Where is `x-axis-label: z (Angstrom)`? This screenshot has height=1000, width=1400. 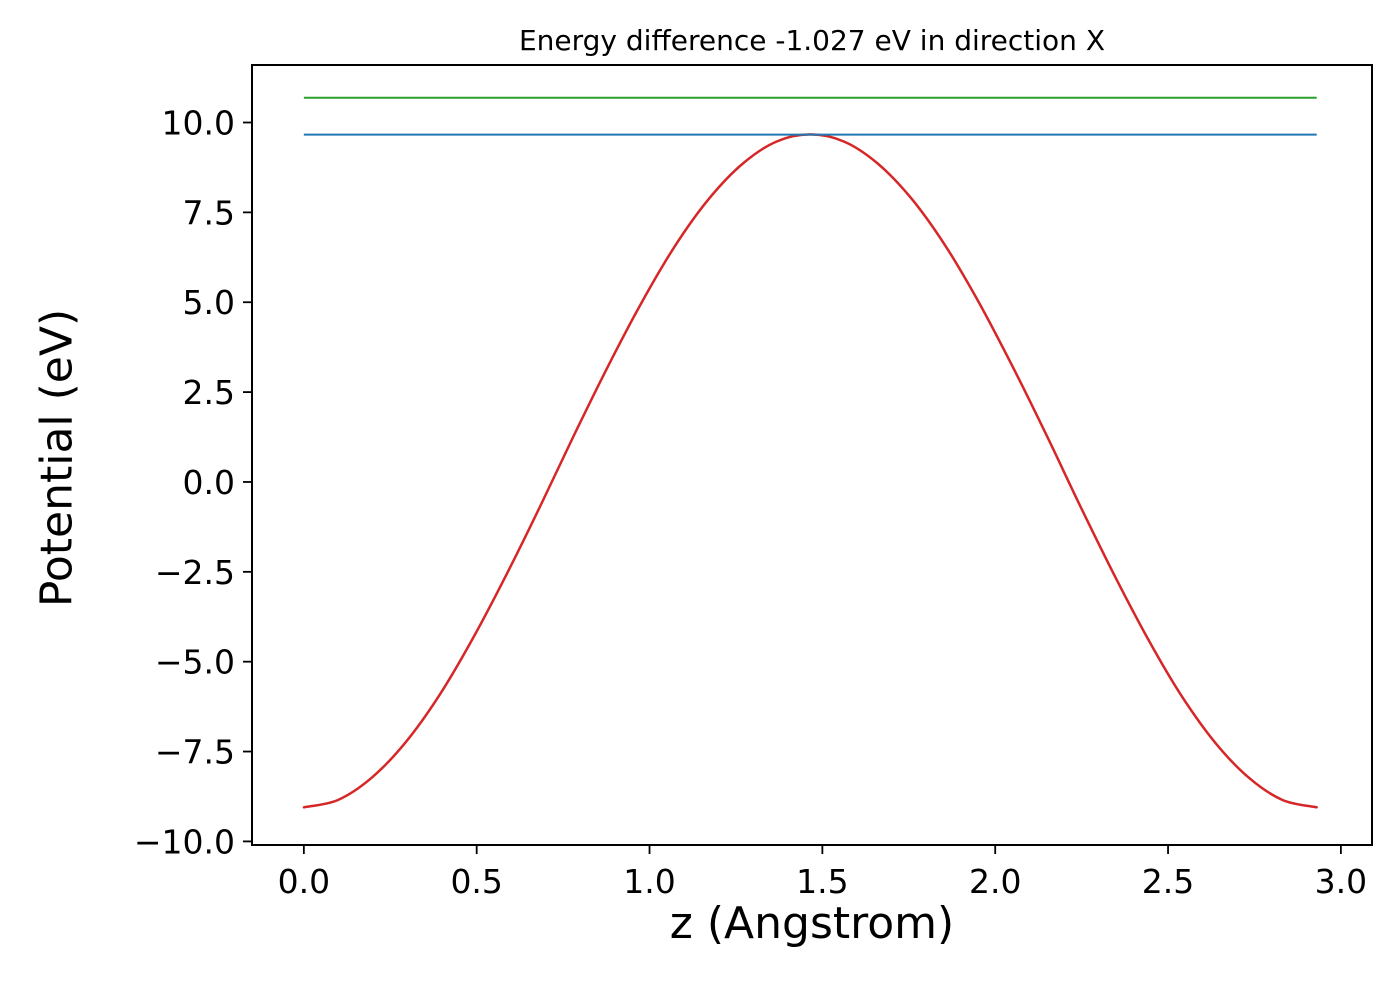 x-axis-label: z (Angstrom) is located at coordinates (812, 923).